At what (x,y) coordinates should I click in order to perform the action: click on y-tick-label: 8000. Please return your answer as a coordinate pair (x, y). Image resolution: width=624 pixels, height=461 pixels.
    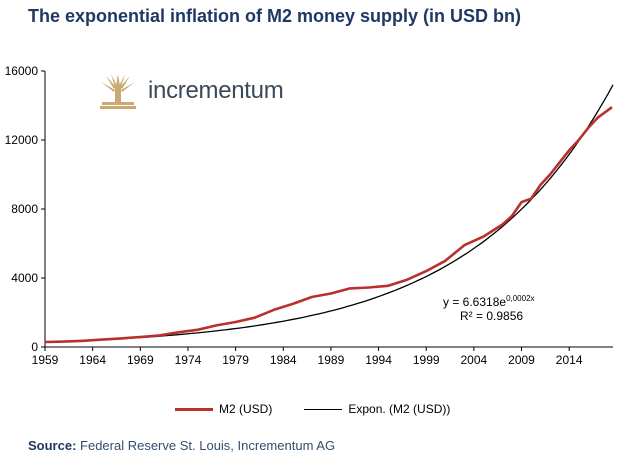
    Looking at the image, I should click on (24, 209).